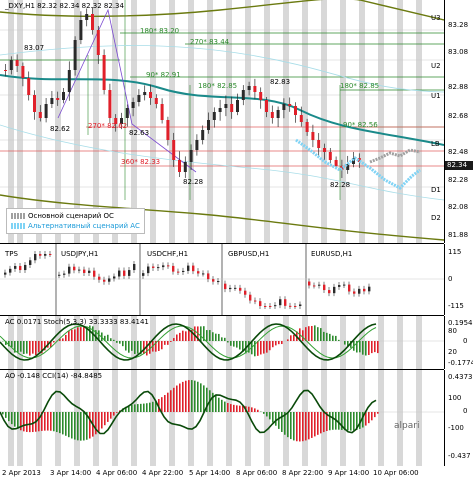  Describe the element at coordinates (456, 428) in the screenshot. I see `axis-label: -100` at that location.